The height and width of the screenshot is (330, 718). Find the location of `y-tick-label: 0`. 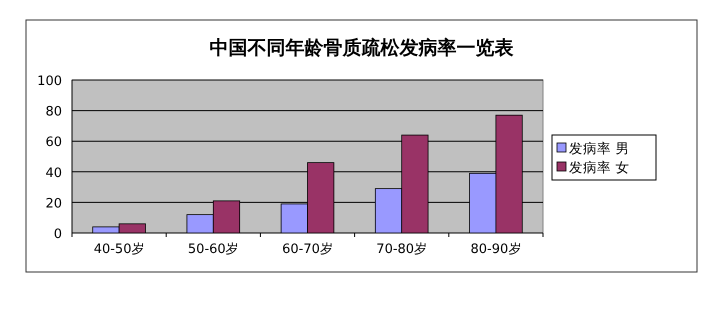

y-tick-label: 0 is located at coordinates (58, 234).